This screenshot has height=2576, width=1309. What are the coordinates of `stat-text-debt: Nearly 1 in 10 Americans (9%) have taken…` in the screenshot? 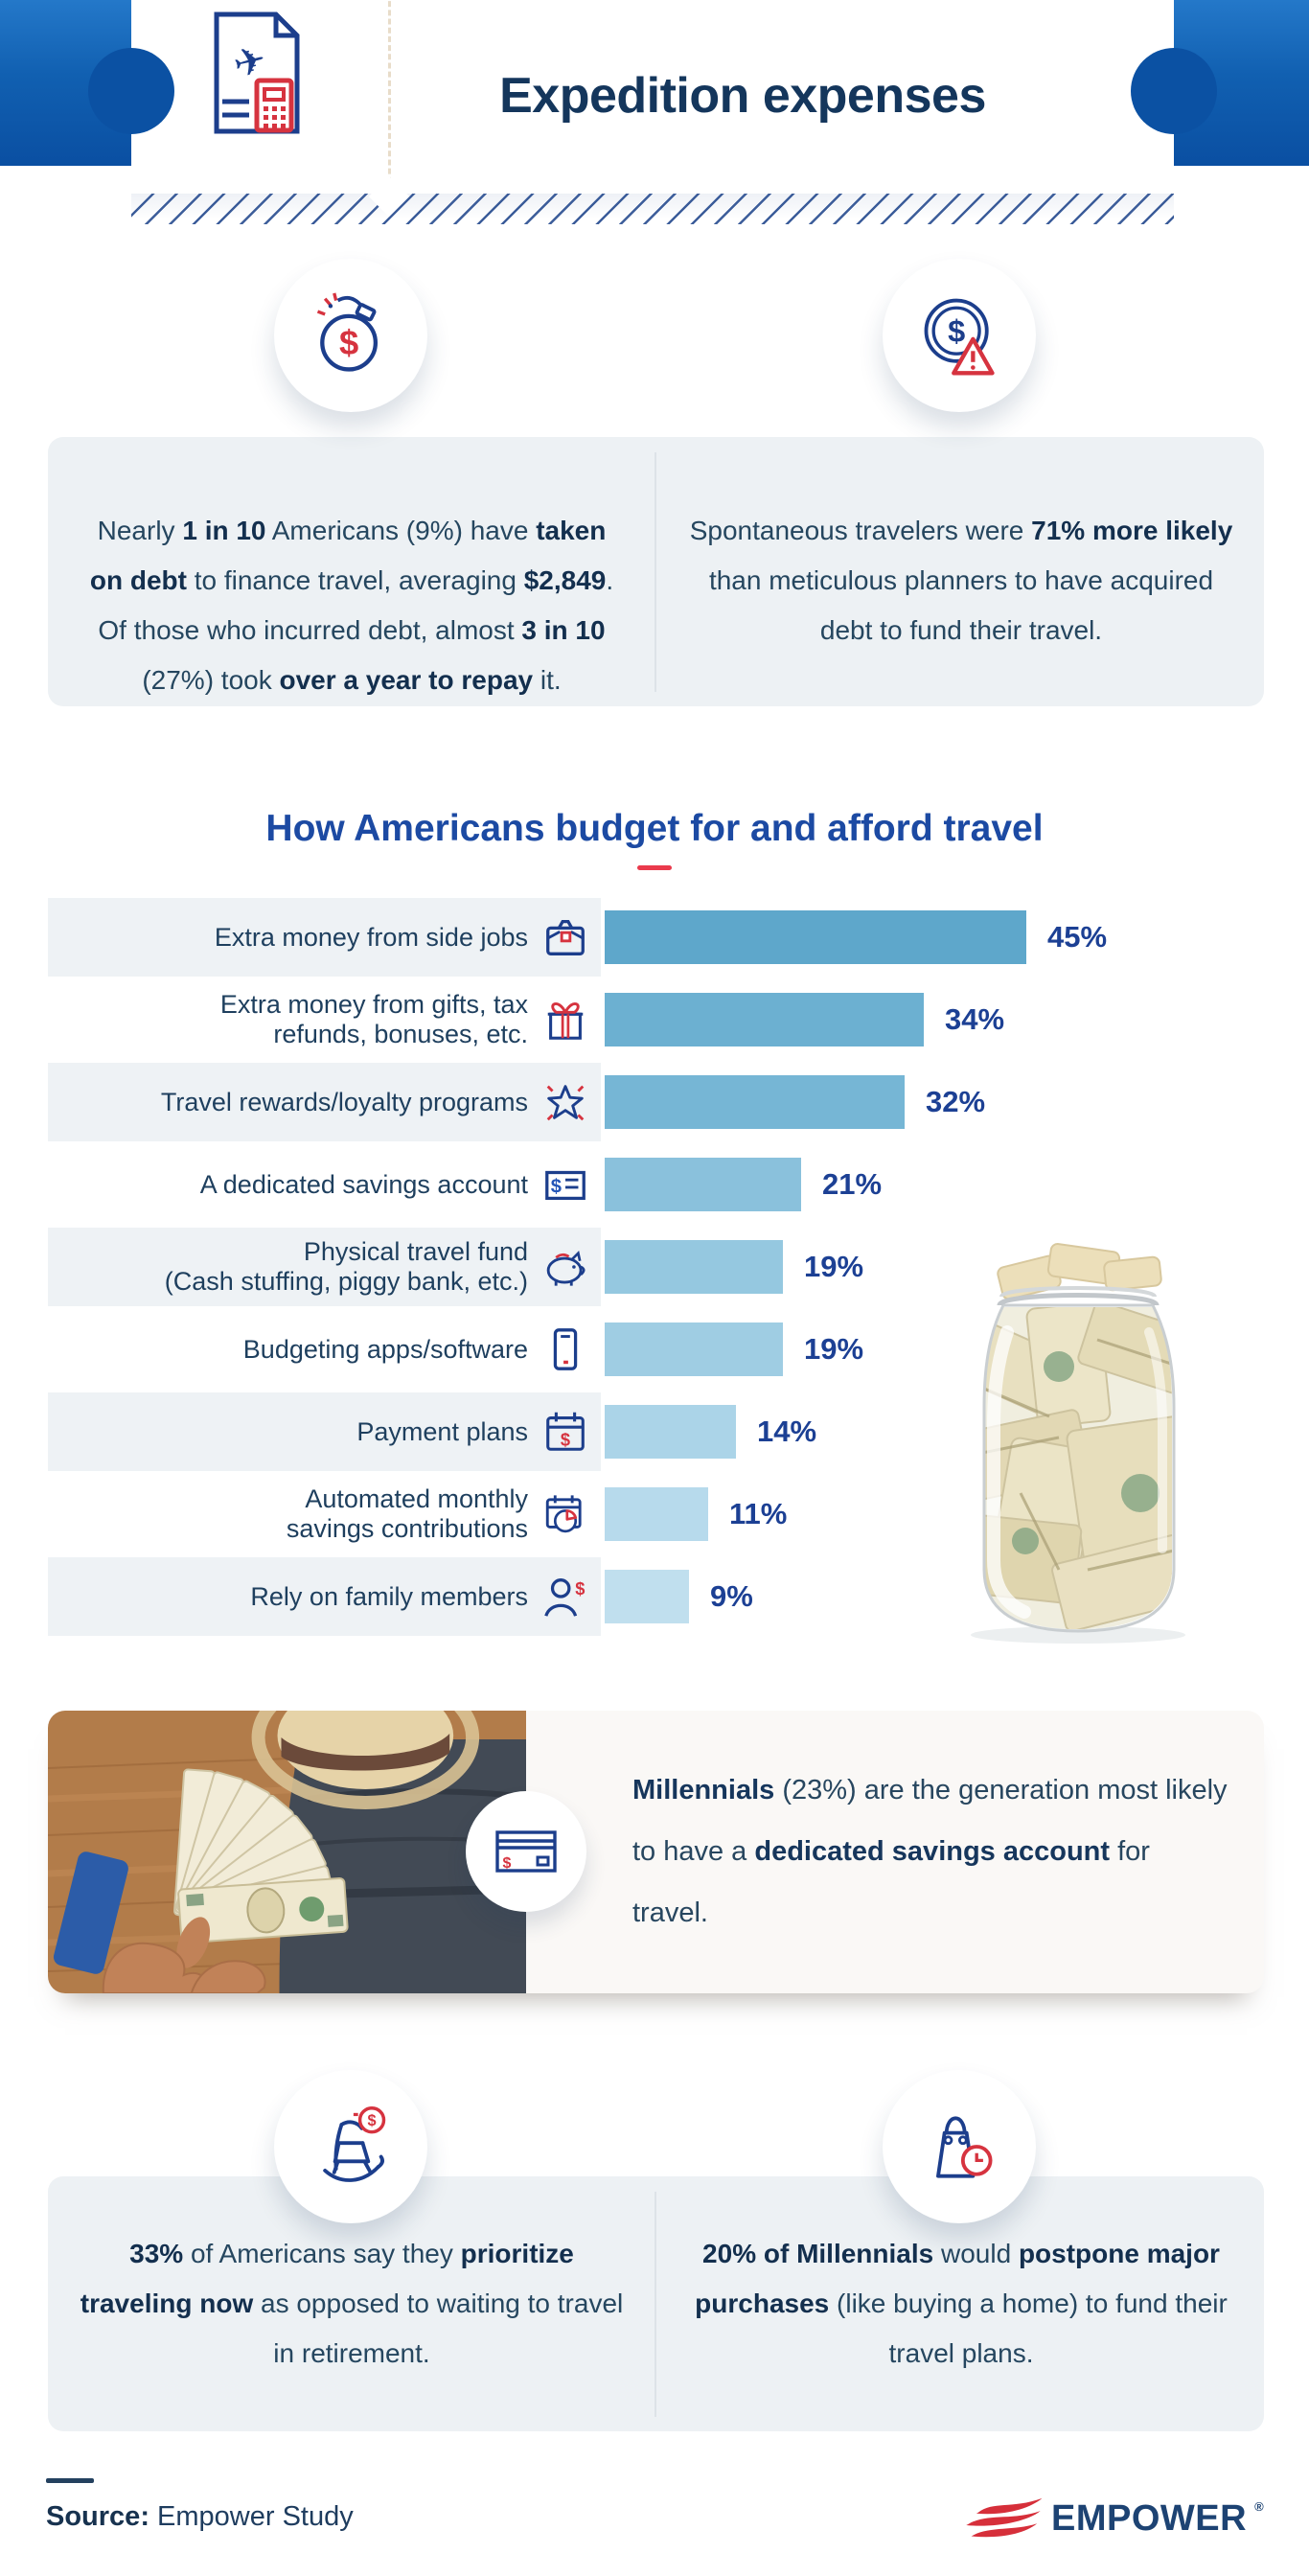 It's located at (351, 605).